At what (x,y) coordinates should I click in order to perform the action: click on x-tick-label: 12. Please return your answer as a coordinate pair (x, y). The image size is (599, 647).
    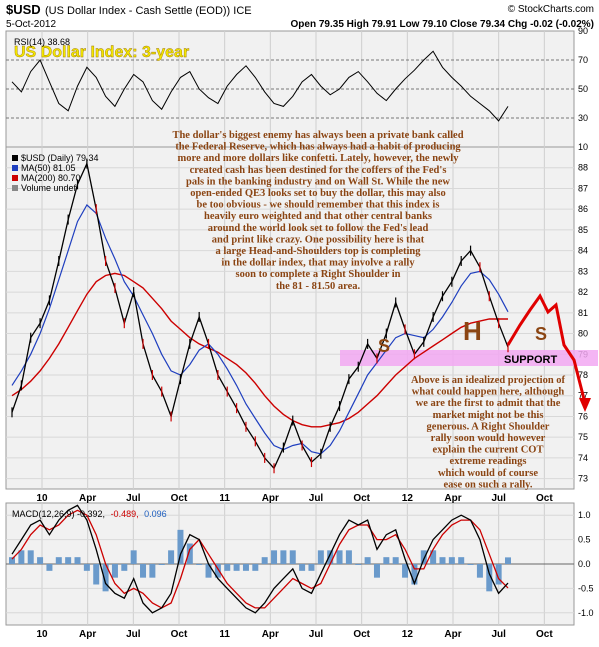
    Looking at the image, I should click on (408, 634).